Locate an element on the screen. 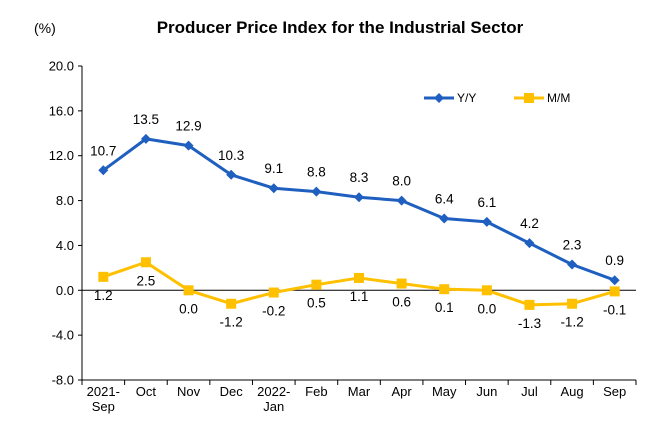 The height and width of the screenshot is (440, 660). x-tick-label: Apr is located at coordinates (401, 391).